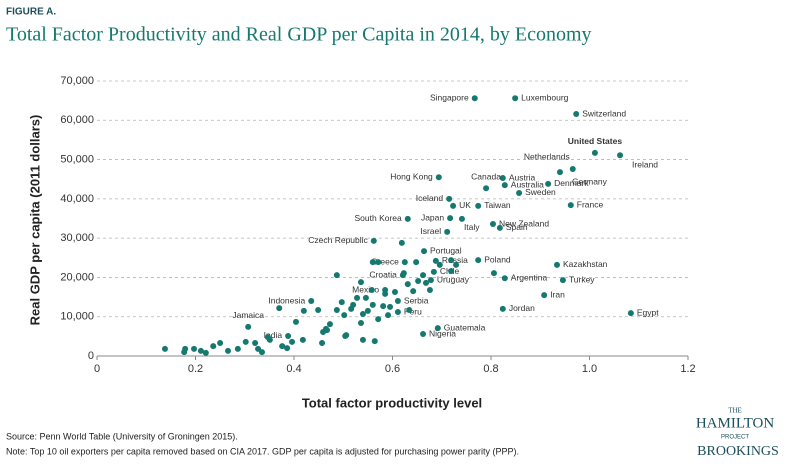 The image size is (800, 464). Describe the element at coordinates (77, 81) in the screenshot. I see `y-tick-label: 70,000` at that location.